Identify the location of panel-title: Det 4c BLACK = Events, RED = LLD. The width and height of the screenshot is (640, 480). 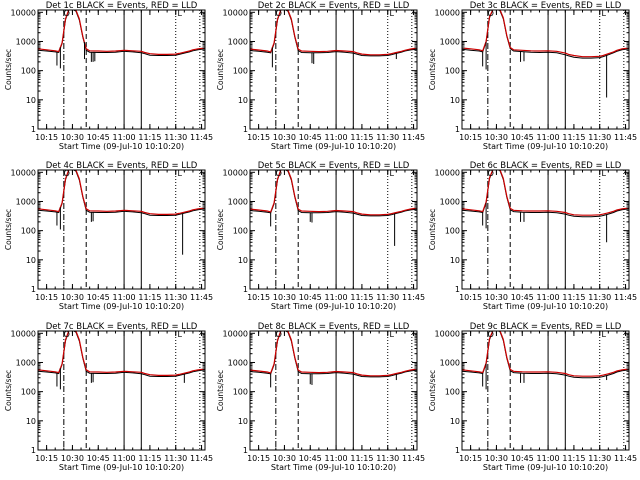
(122, 166).